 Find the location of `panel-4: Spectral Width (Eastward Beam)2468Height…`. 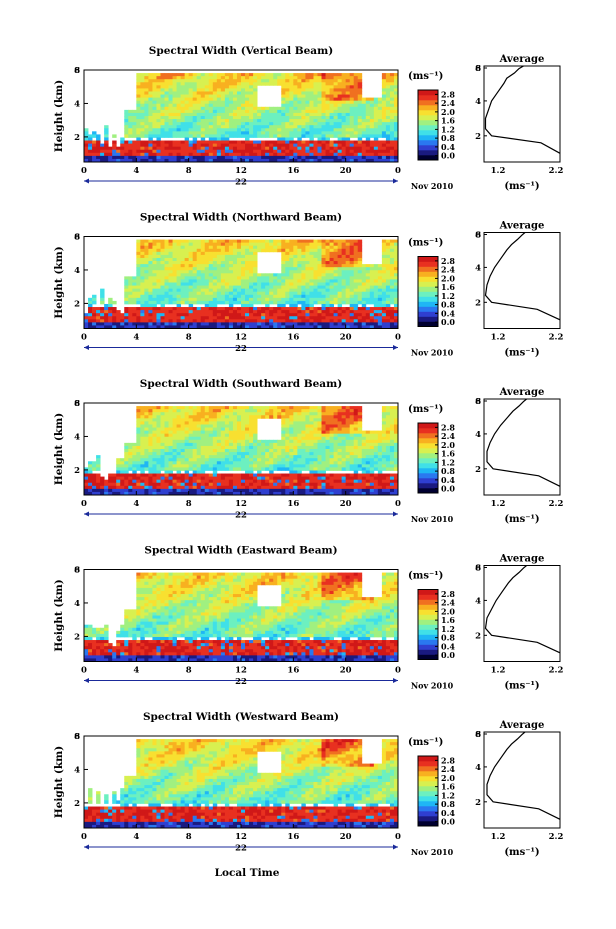

panel-4: Spectral Width (Eastward Beam)2468Height… is located at coordinates (308, 618).